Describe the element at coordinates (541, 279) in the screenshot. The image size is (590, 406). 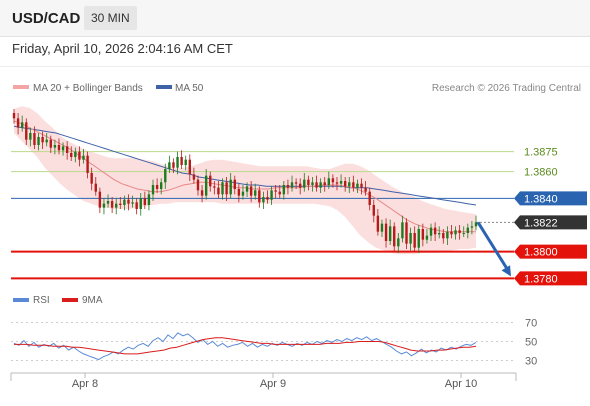
I see `level-label-5: 1.3780` at that location.